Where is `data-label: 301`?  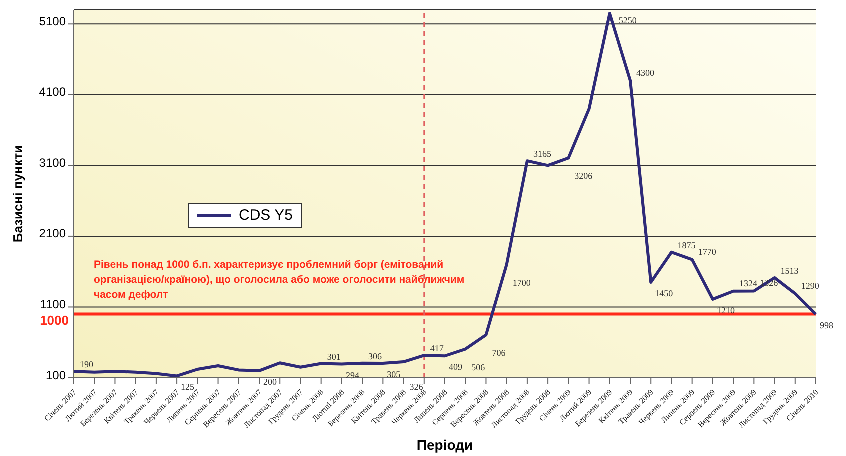 data-label: 301 is located at coordinates (334, 357).